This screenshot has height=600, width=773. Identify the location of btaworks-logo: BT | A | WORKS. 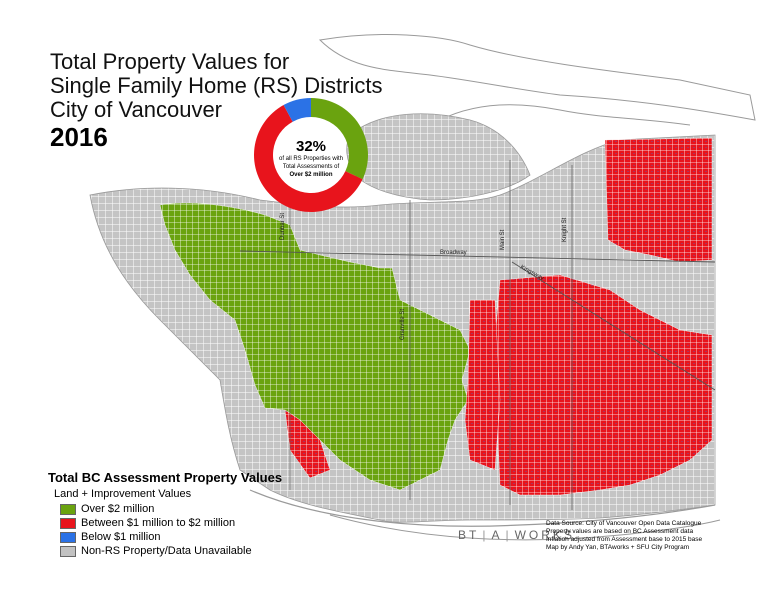
(516, 535).